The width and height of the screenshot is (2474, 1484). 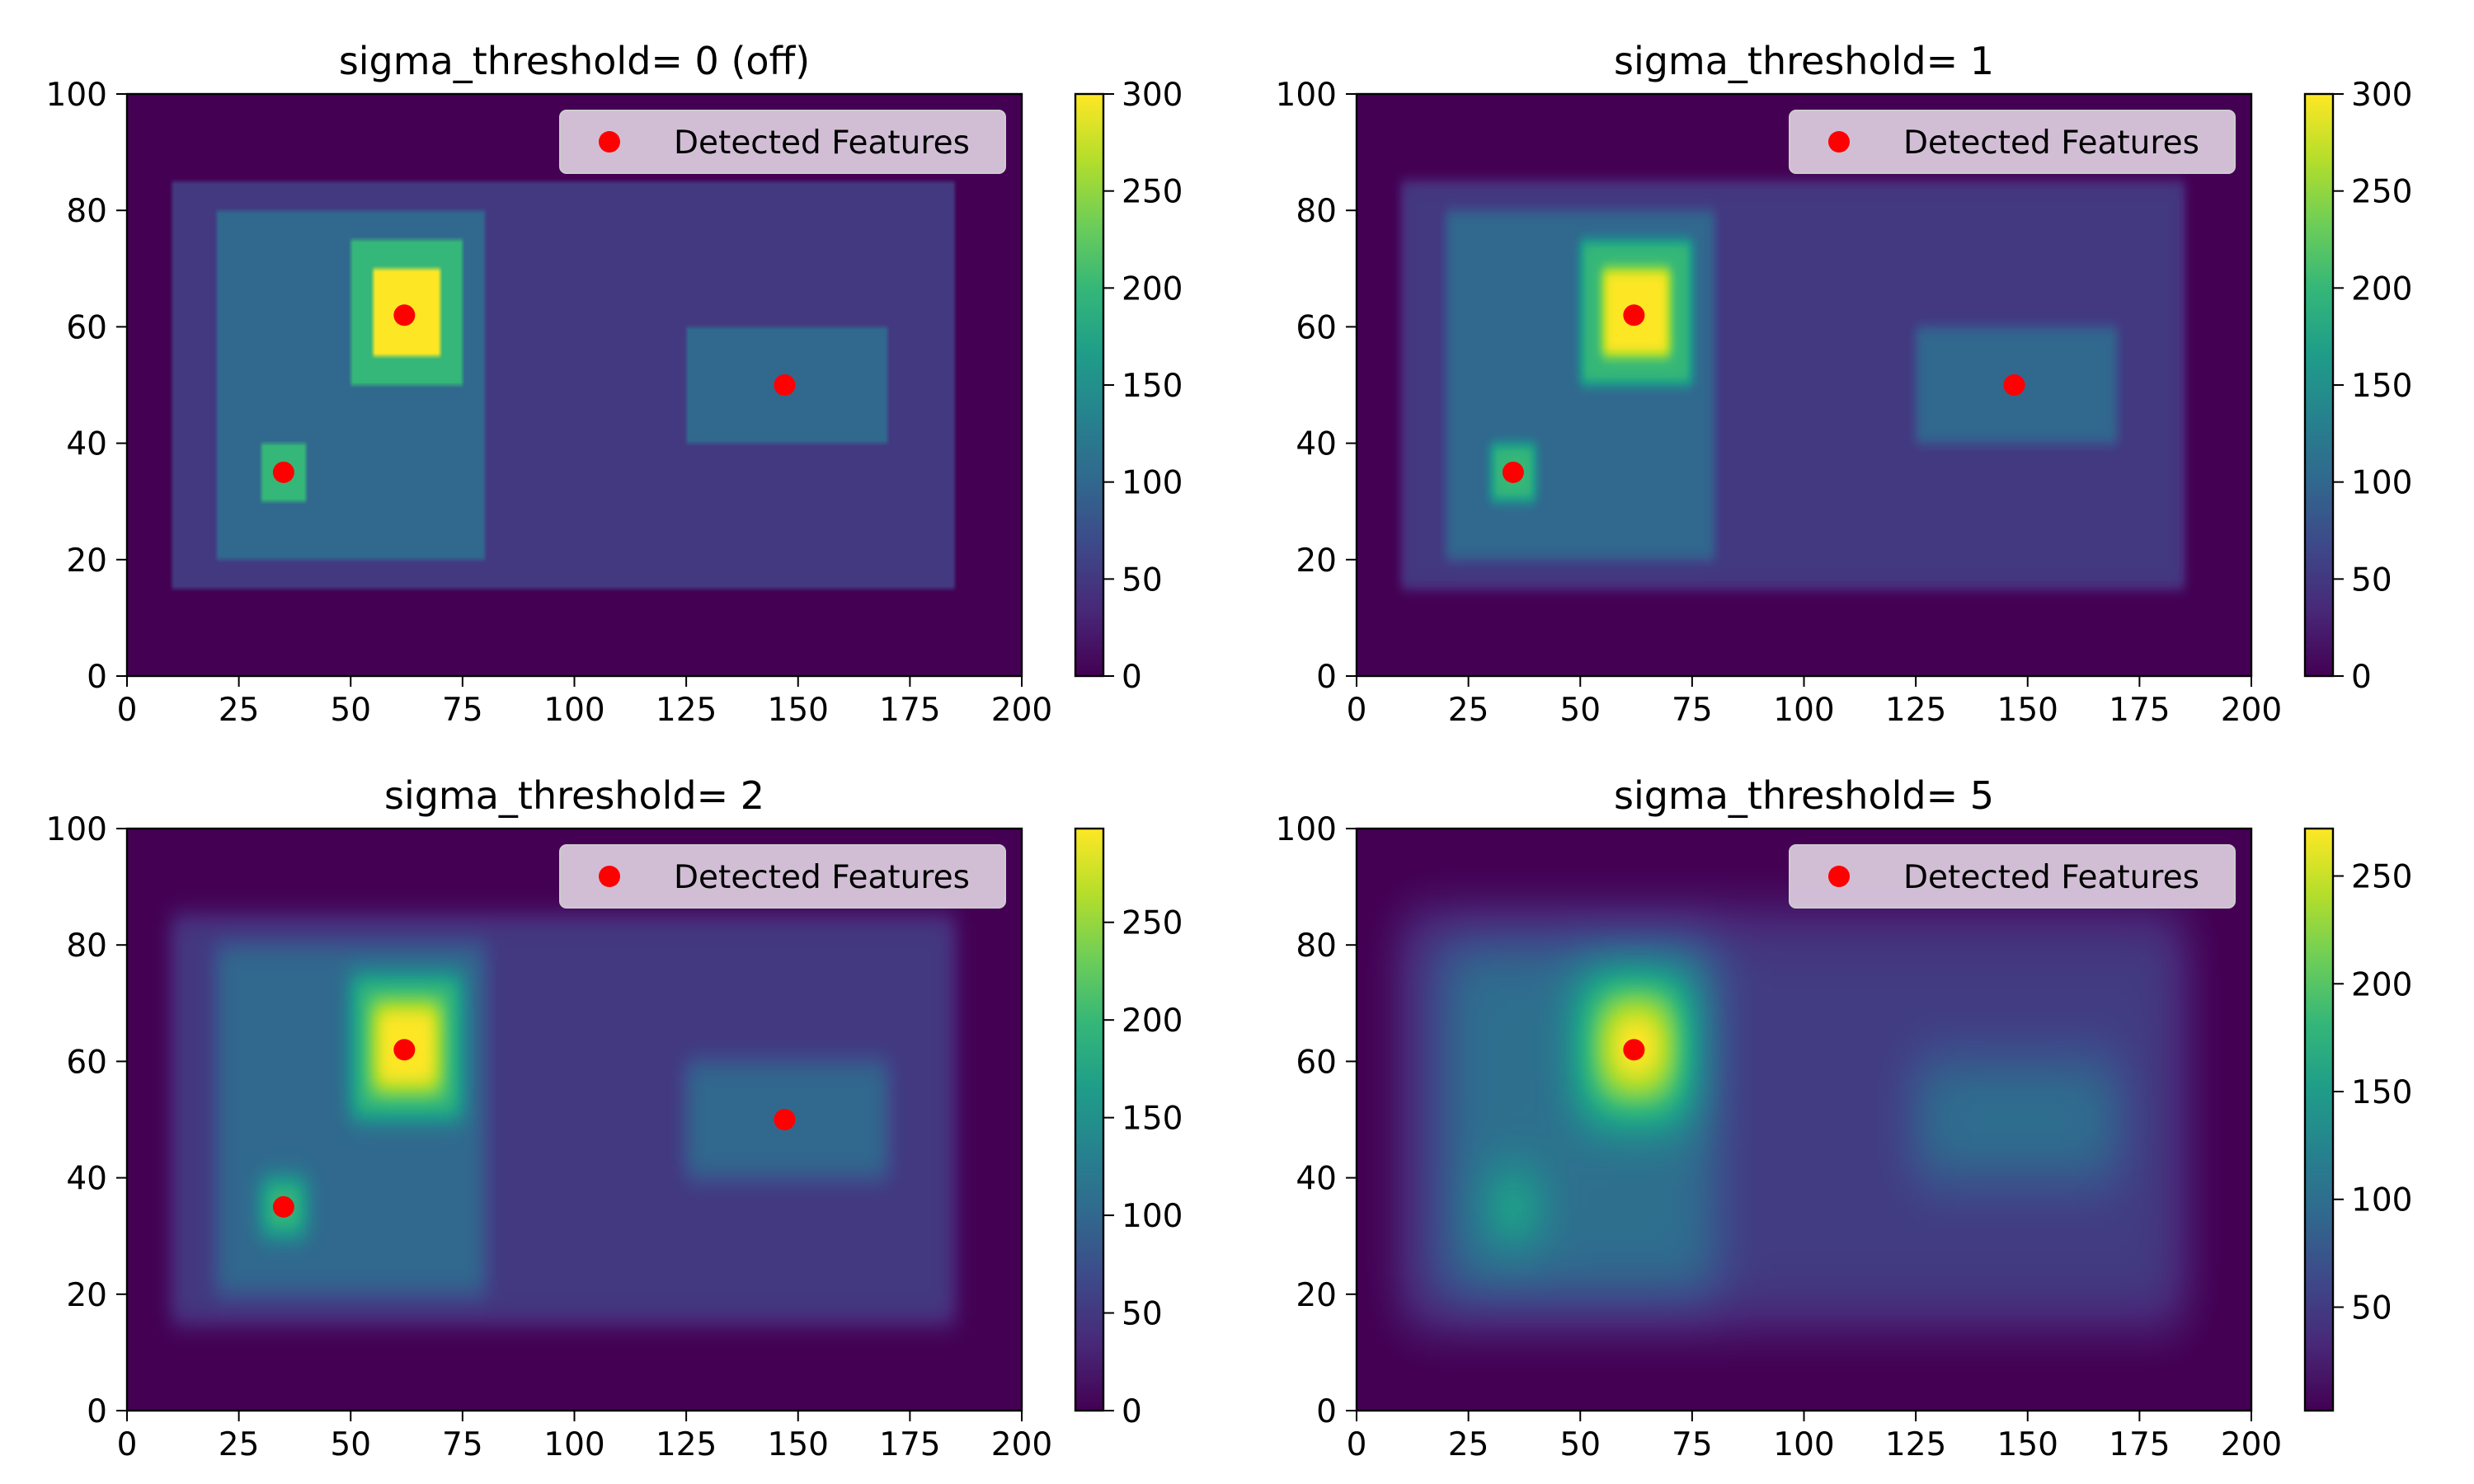 What do you see at coordinates (1804, 61) in the screenshot?
I see `panel-title: sigma_threshold= 1` at bounding box center [1804, 61].